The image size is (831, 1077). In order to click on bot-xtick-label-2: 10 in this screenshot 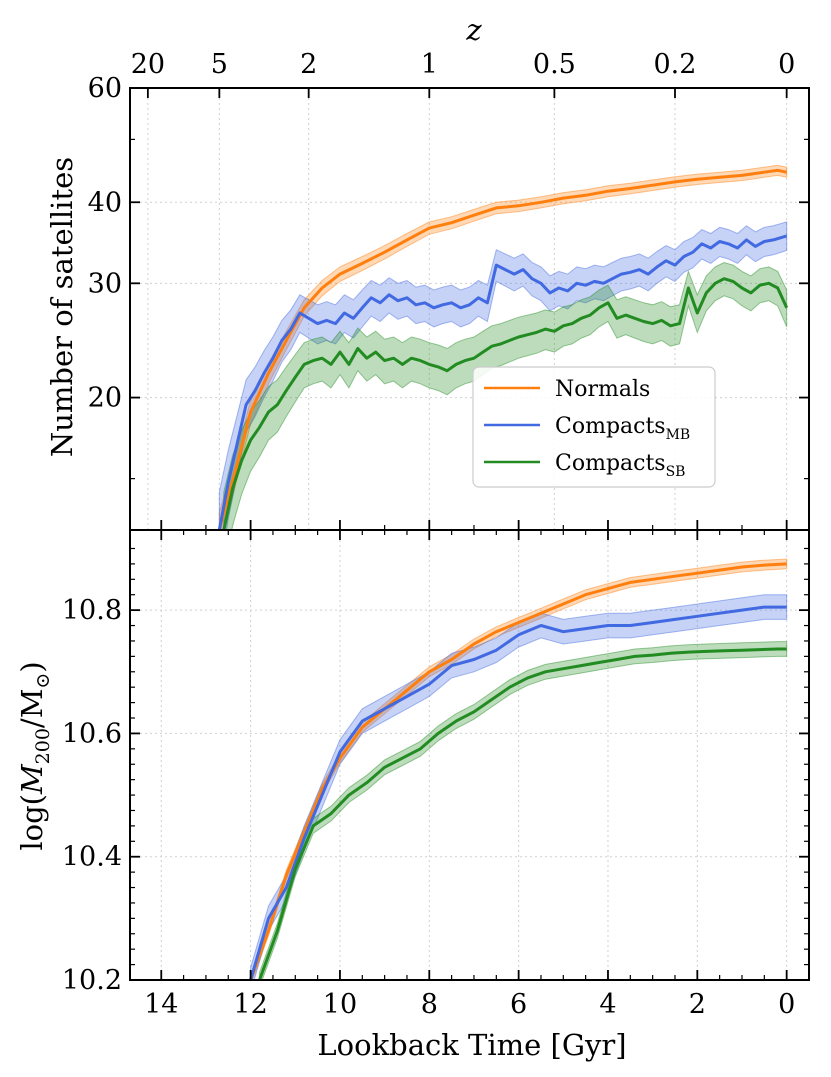, I will do `click(340, 1004)`.